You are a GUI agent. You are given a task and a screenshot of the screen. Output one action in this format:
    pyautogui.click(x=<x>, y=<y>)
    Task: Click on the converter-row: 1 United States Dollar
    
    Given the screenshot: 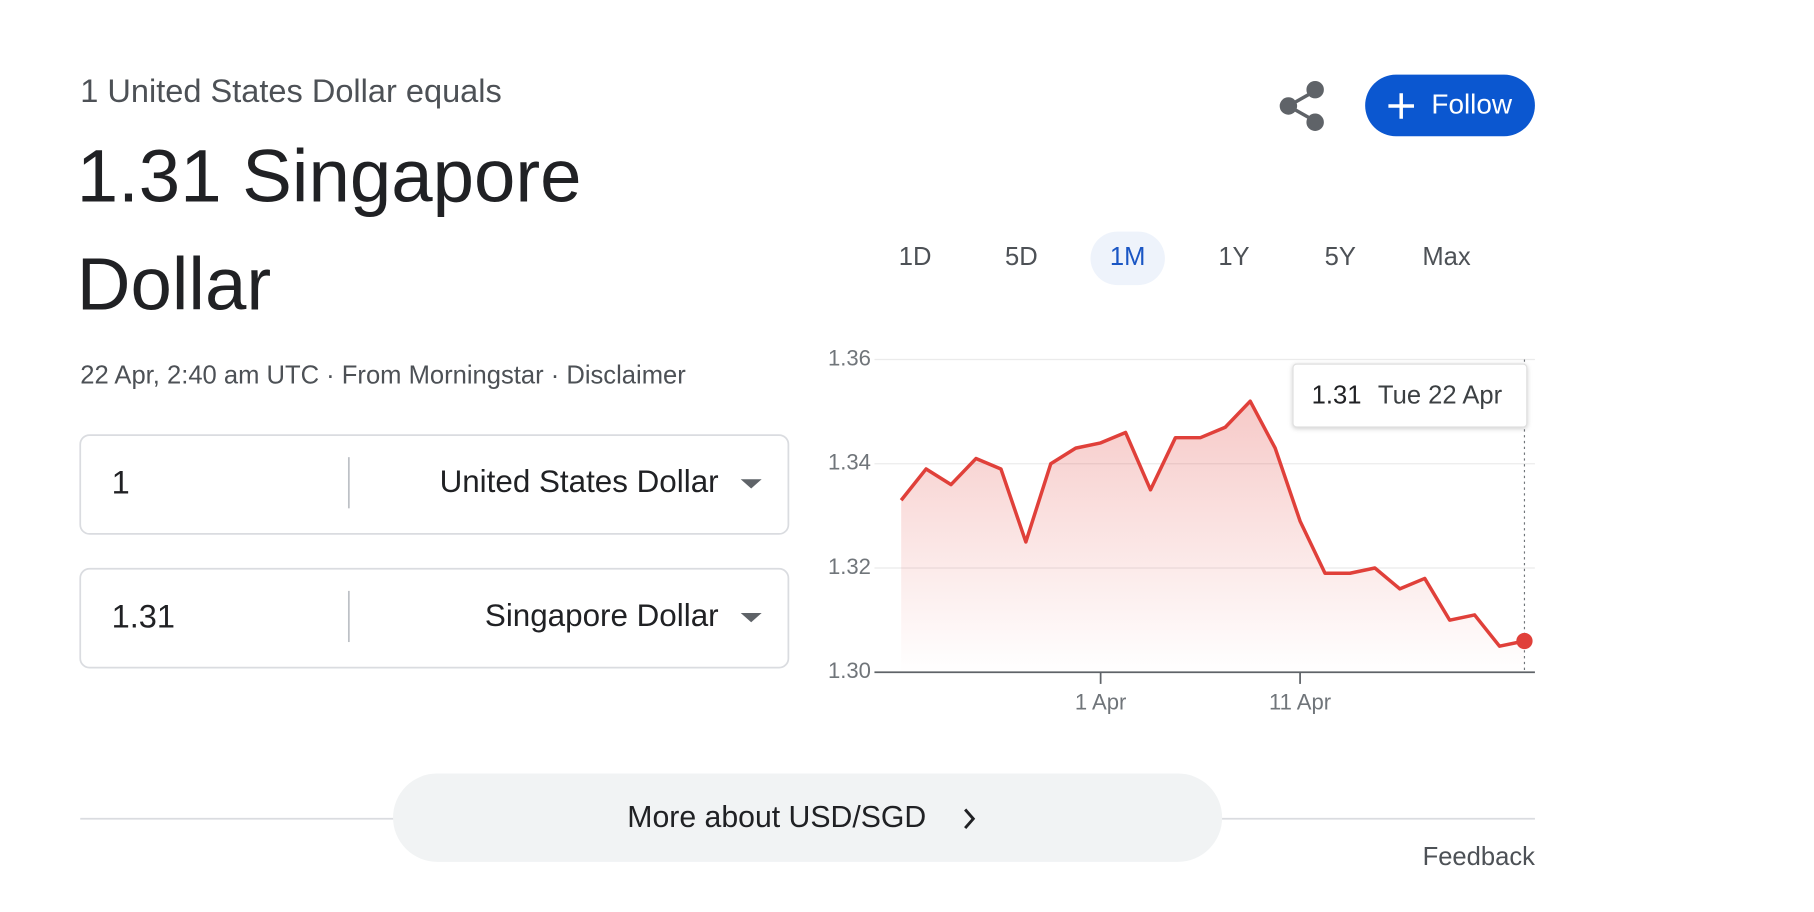 What is the action you would take?
    pyautogui.click(x=434, y=484)
    